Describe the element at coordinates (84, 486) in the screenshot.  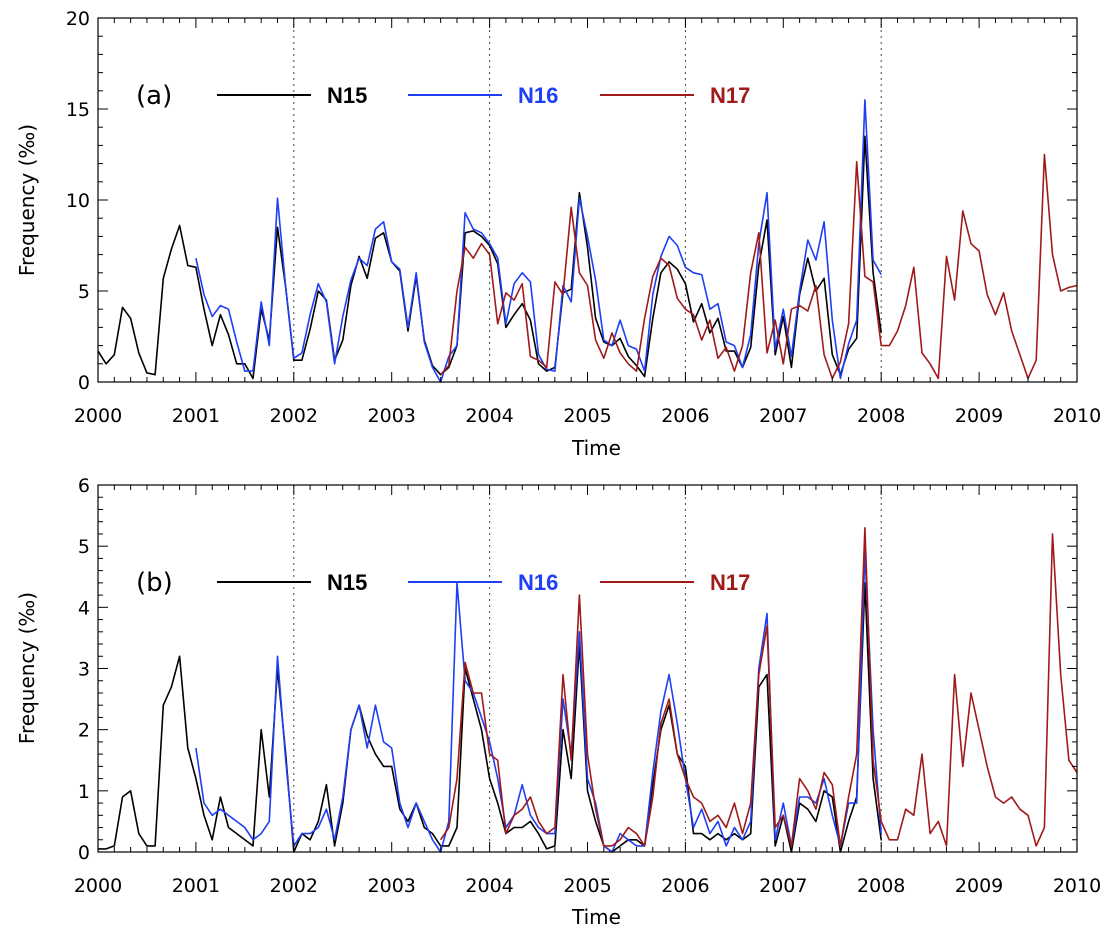
I see `y-tick-label: 6` at that location.